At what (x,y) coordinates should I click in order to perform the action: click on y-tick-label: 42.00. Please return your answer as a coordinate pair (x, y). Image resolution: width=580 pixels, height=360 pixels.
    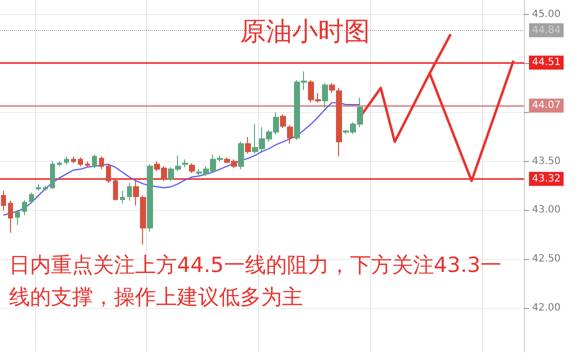
    Looking at the image, I should click on (546, 308).